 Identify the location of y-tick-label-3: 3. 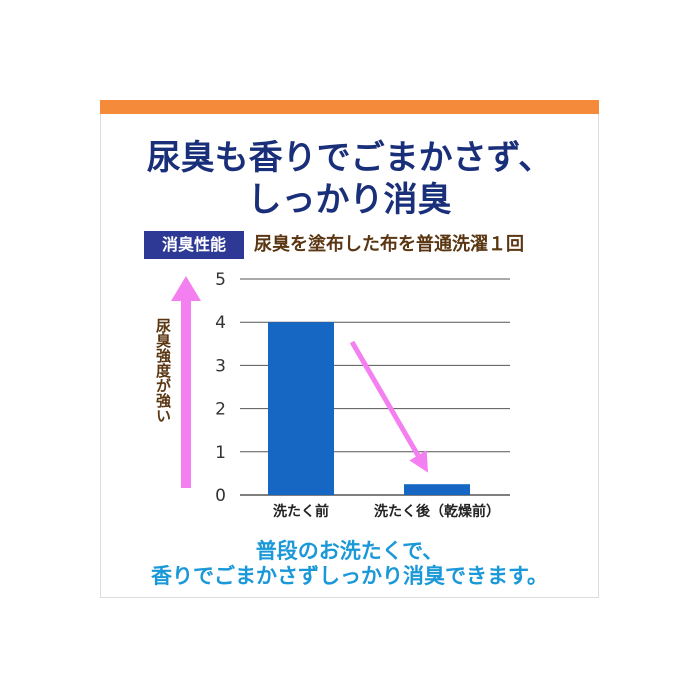
(220, 366).